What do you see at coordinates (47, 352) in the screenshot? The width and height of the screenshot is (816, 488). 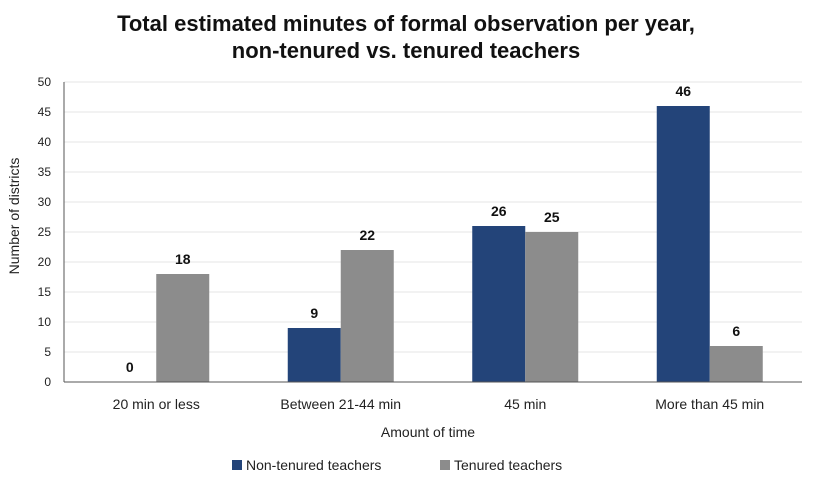 I see `y-tick-label: 5` at bounding box center [47, 352].